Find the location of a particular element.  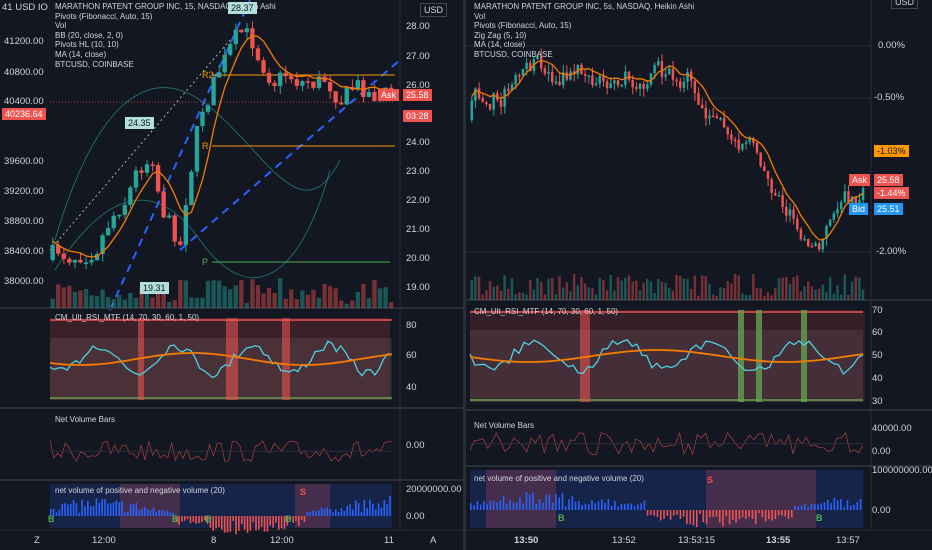

left-legend-btc: BTCUSD, COINBASE is located at coordinates (94, 64).